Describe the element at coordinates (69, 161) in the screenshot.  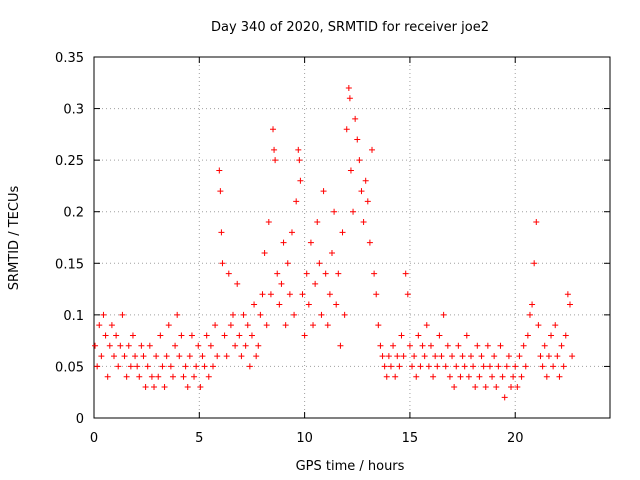
I see `y-tick-label: 0.25` at that location.